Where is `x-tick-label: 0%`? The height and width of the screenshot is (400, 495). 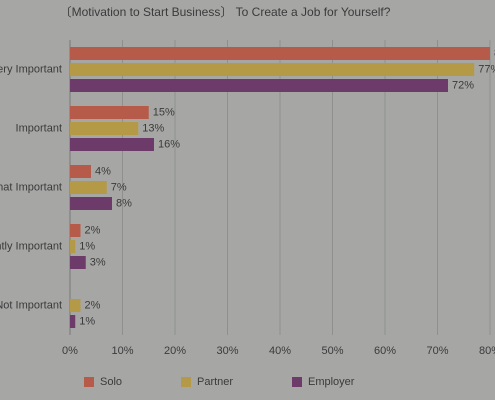
x-tick-label: 0% is located at coordinates (70, 351).